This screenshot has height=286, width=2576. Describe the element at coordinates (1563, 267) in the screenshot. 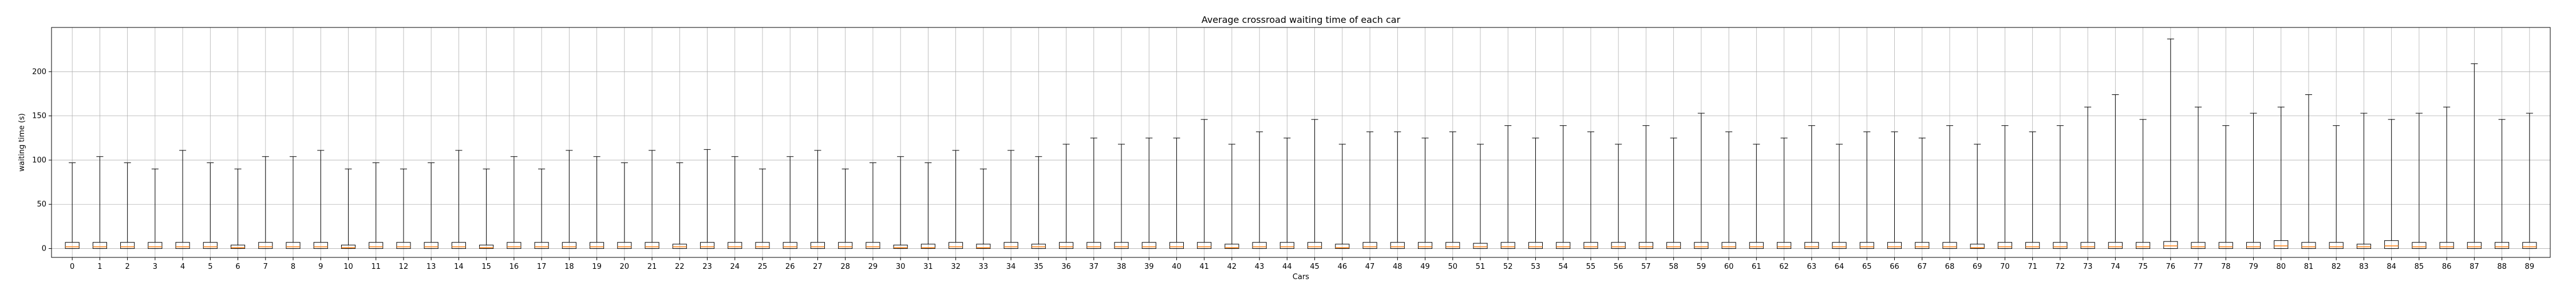

I see `x-tick-label: 54` at that location.